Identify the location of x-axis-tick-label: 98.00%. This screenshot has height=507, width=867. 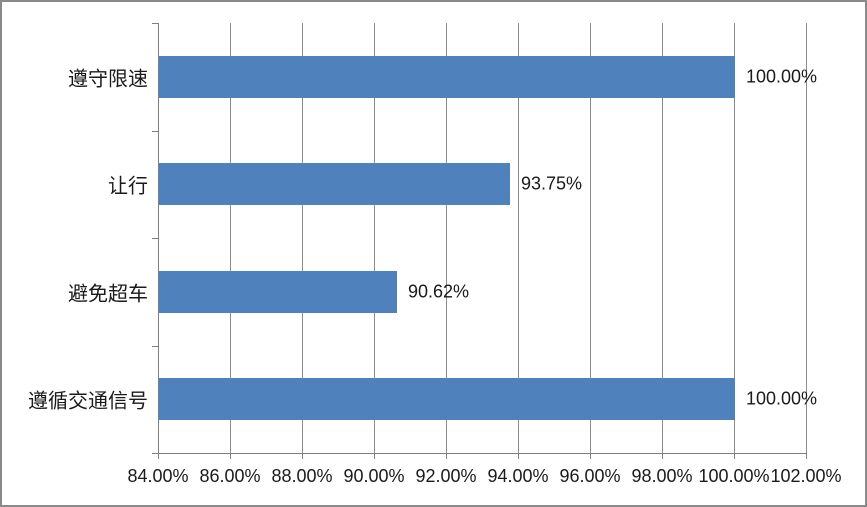
(662, 476).